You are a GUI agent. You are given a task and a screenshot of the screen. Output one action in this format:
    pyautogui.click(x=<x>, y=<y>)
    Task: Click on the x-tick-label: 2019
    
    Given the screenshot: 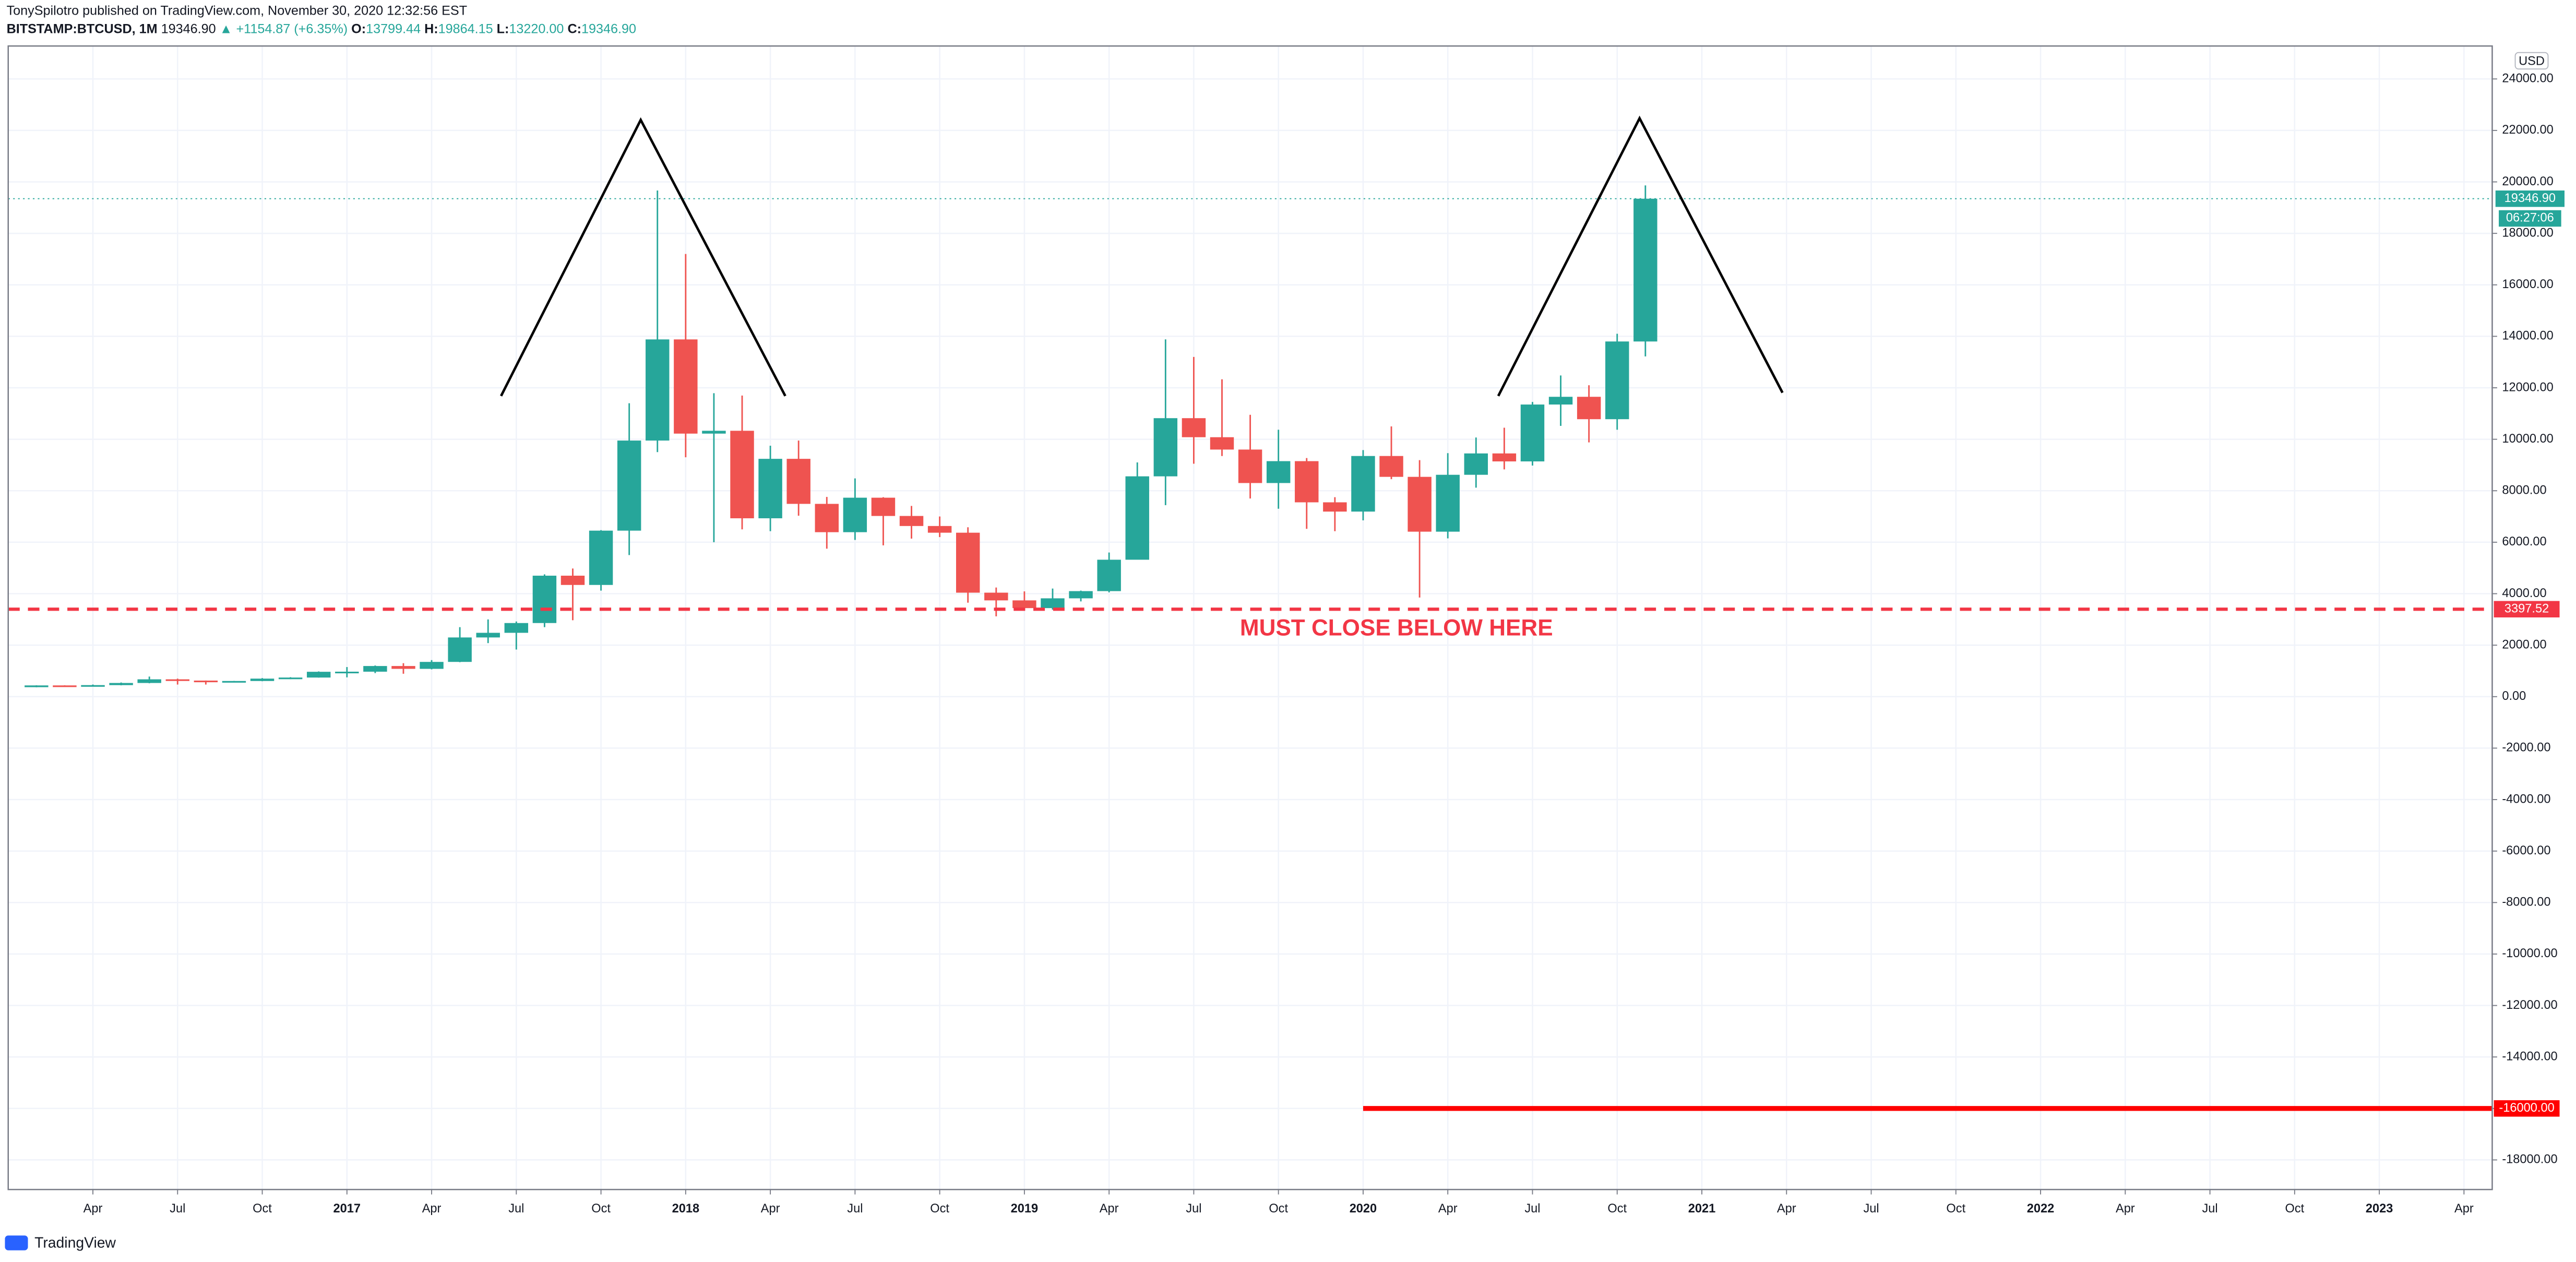 What is the action you would take?
    pyautogui.click(x=1025, y=1209)
    